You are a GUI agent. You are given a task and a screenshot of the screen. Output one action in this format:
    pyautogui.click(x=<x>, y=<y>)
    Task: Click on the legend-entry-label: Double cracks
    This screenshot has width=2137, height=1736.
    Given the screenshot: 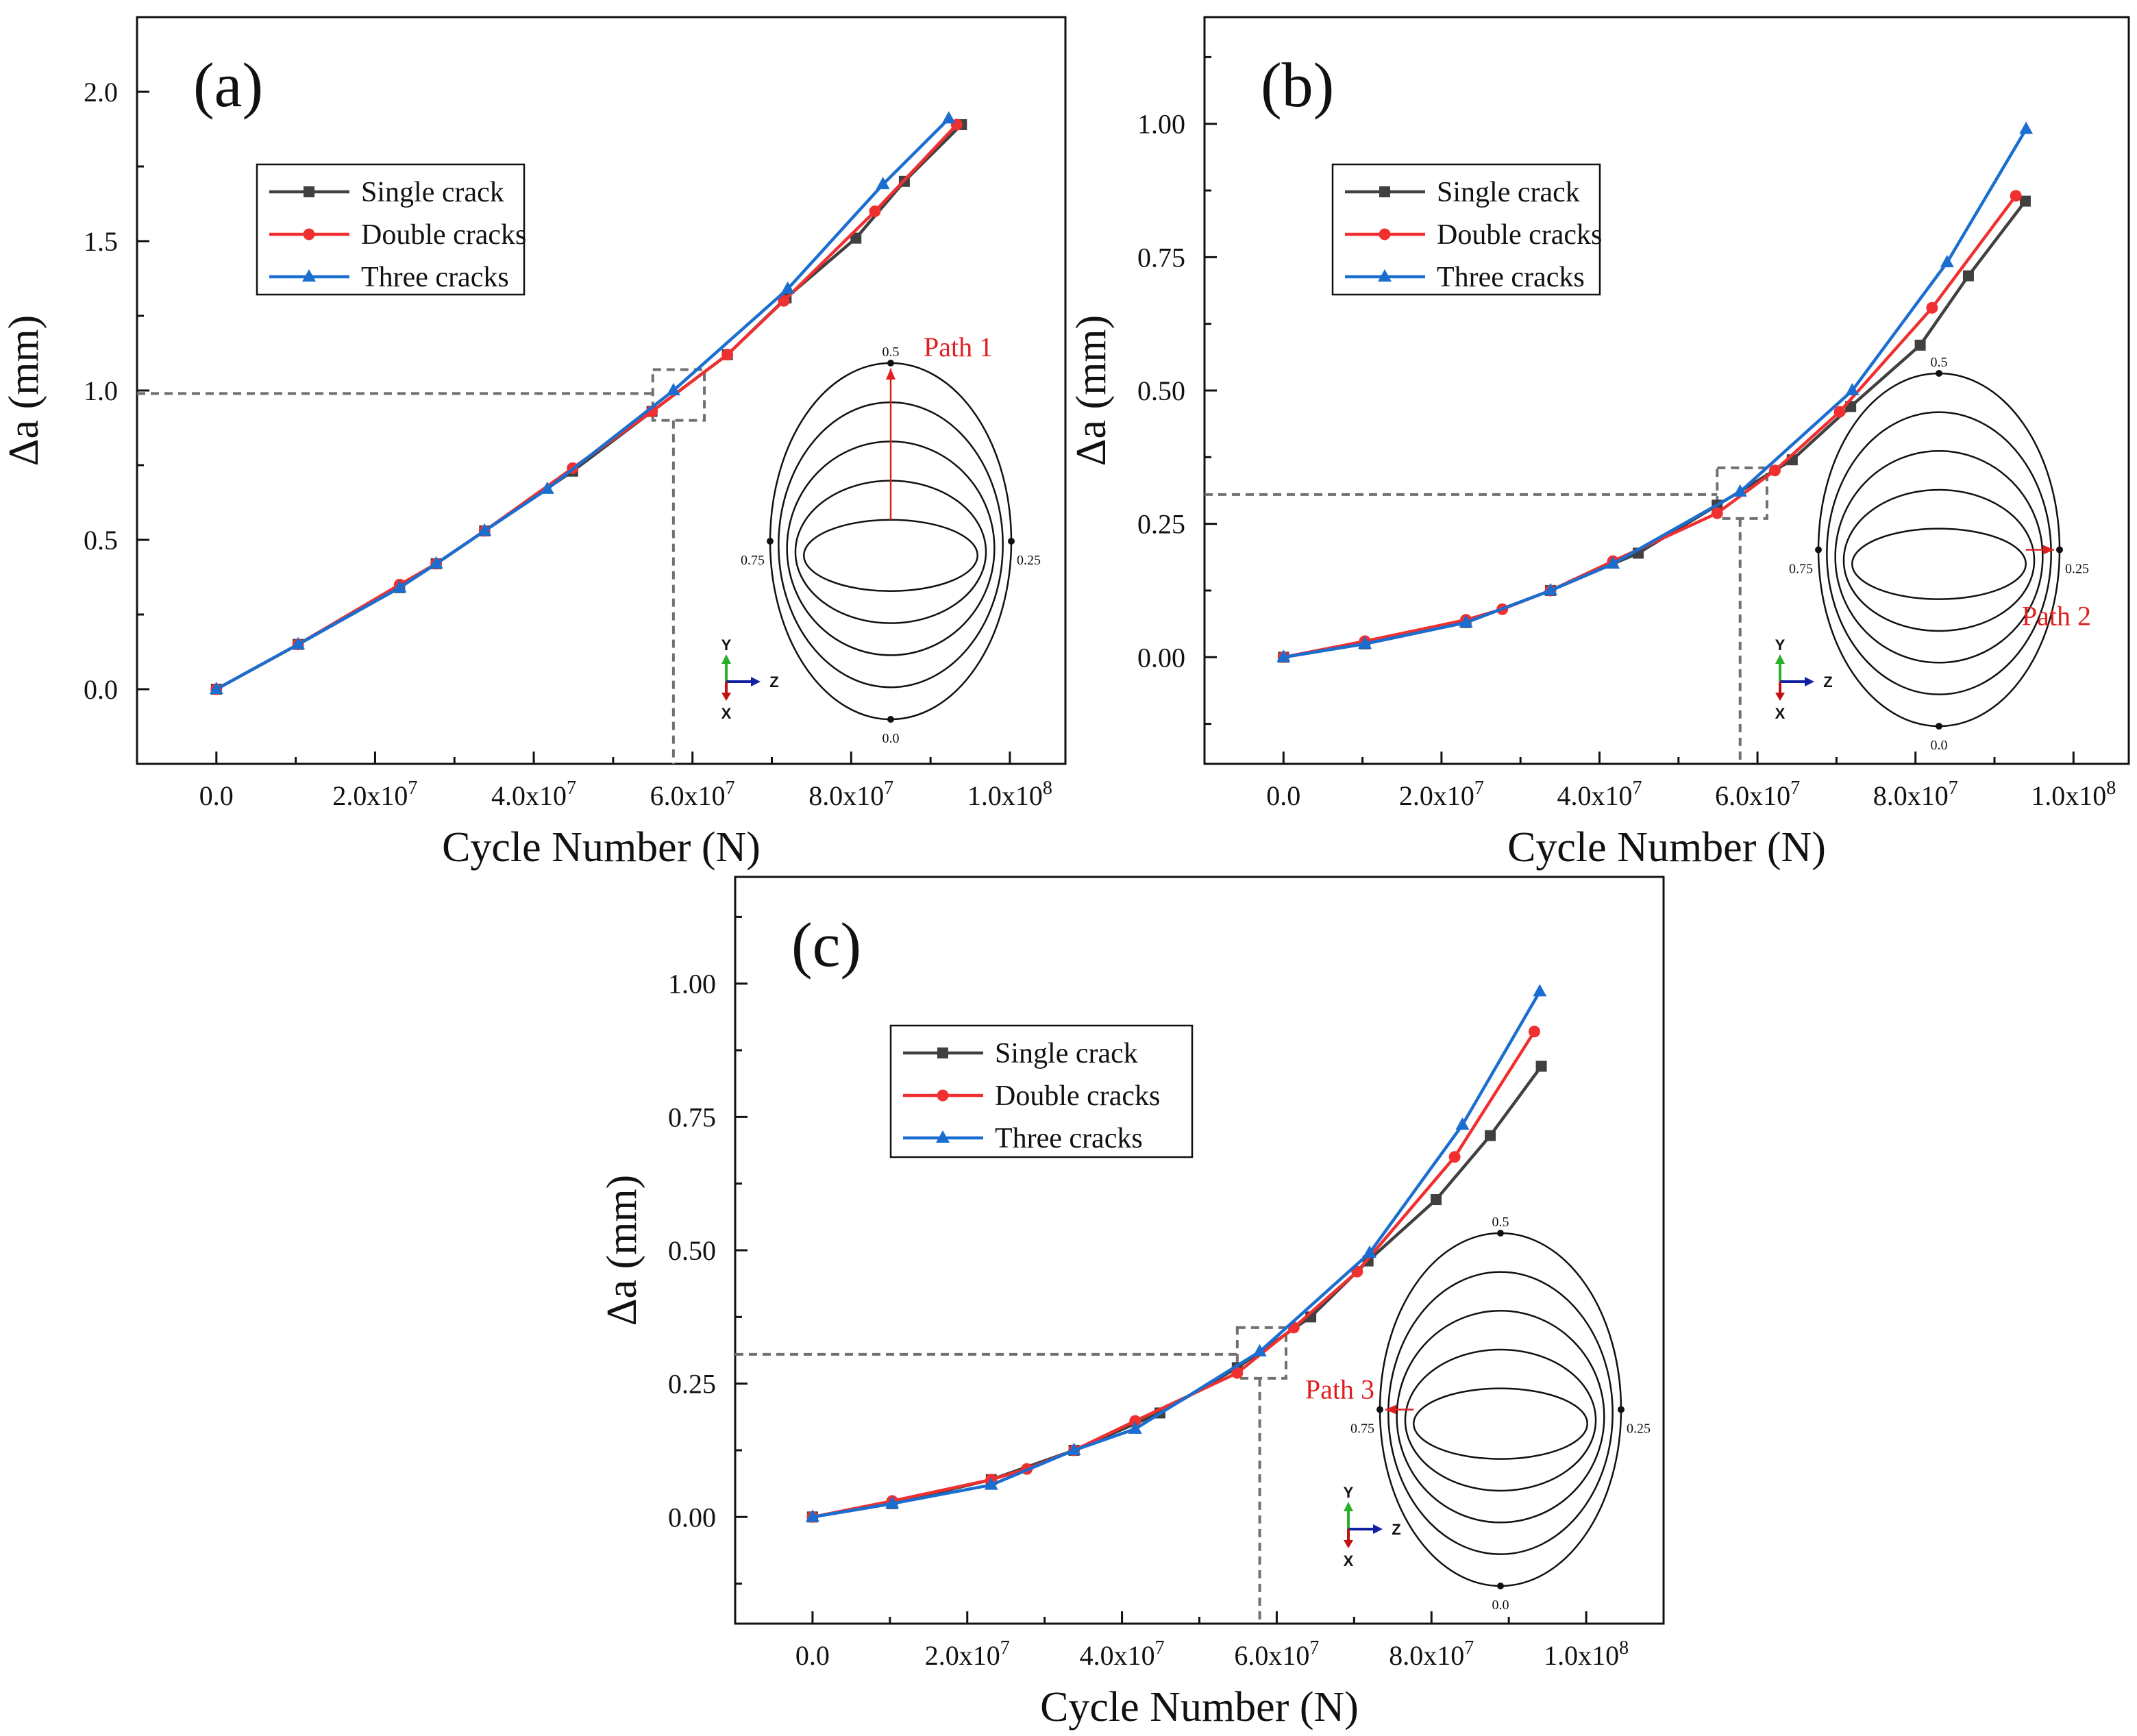 What is the action you would take?
    pyautogui.click(x=1519, y=235)
    